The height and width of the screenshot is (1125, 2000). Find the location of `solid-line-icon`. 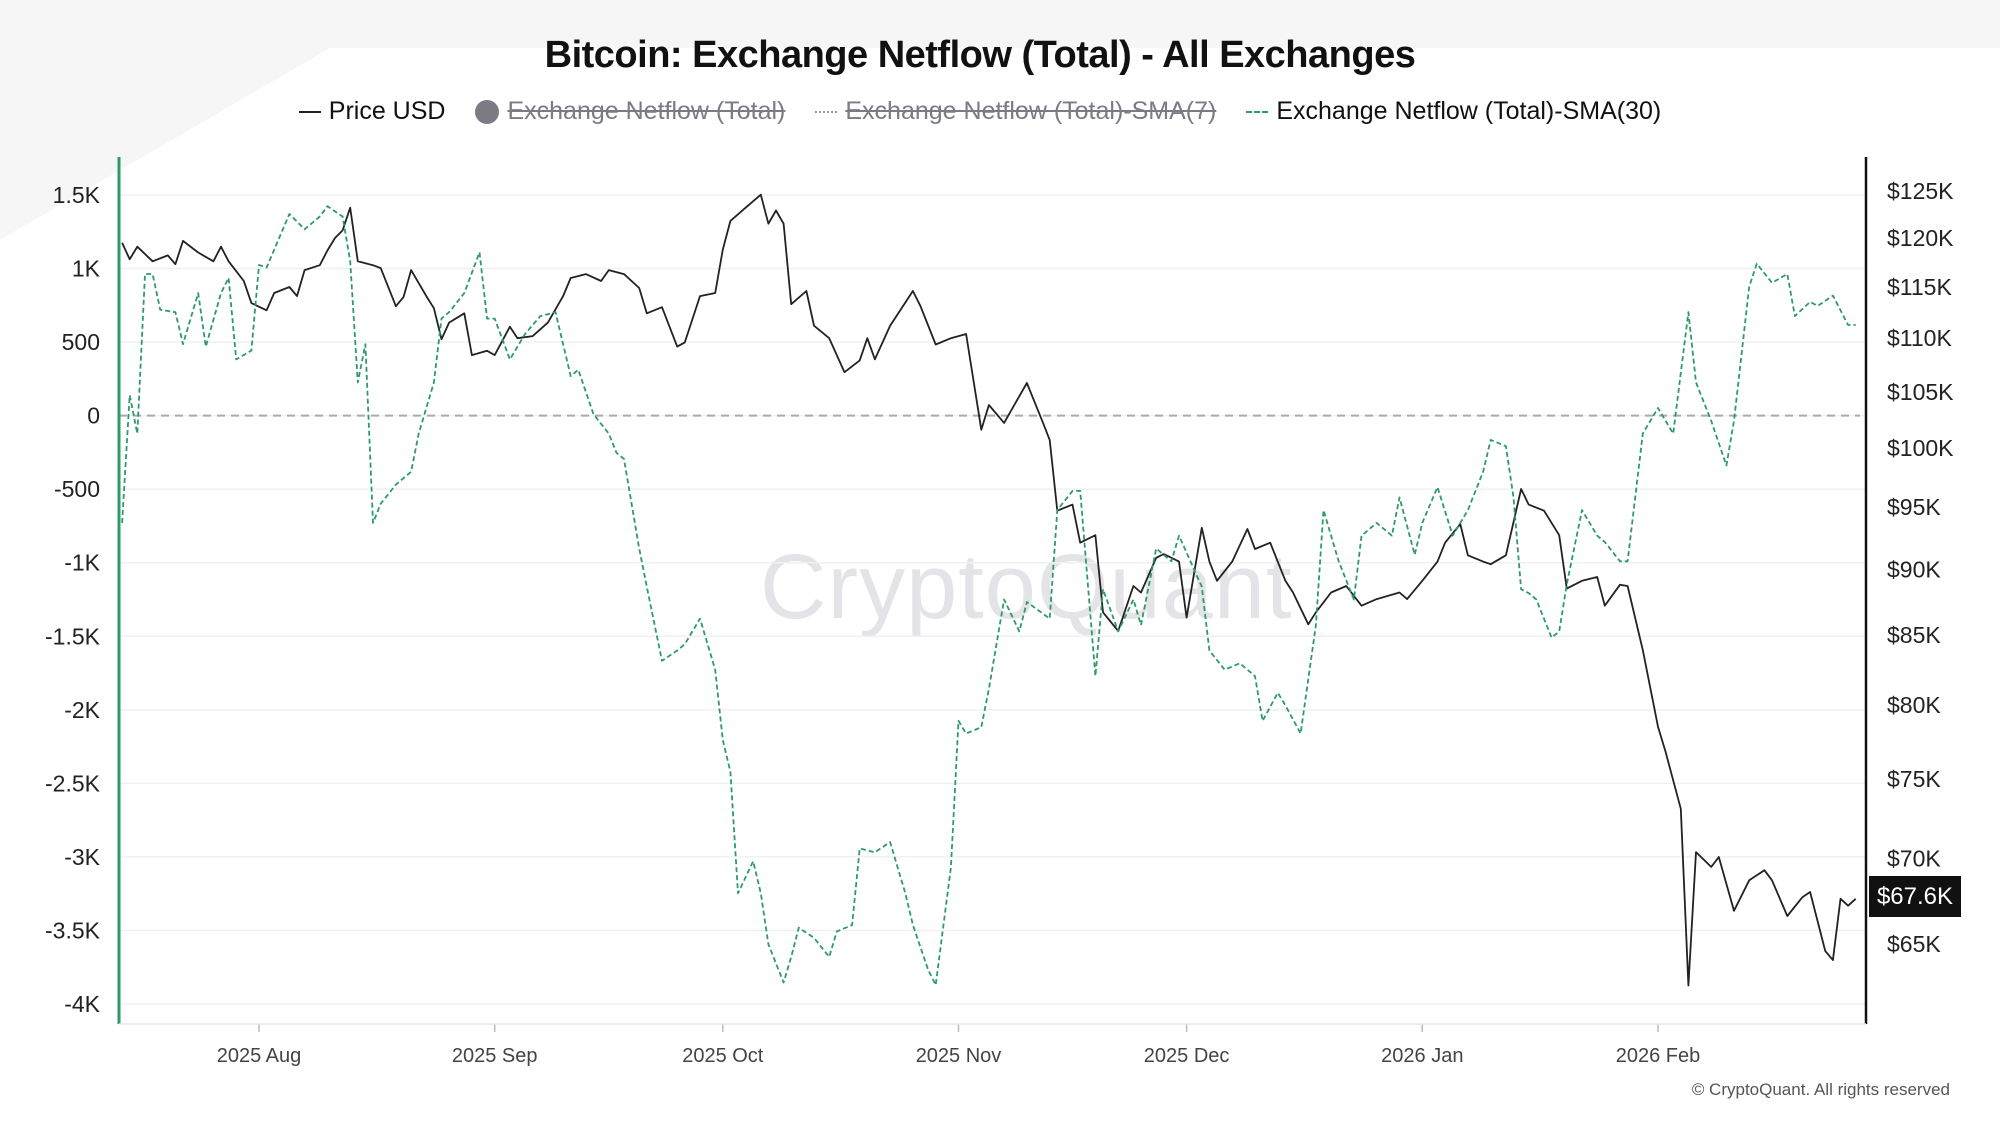

solid-line-icon is located at coordinates (309, 111).